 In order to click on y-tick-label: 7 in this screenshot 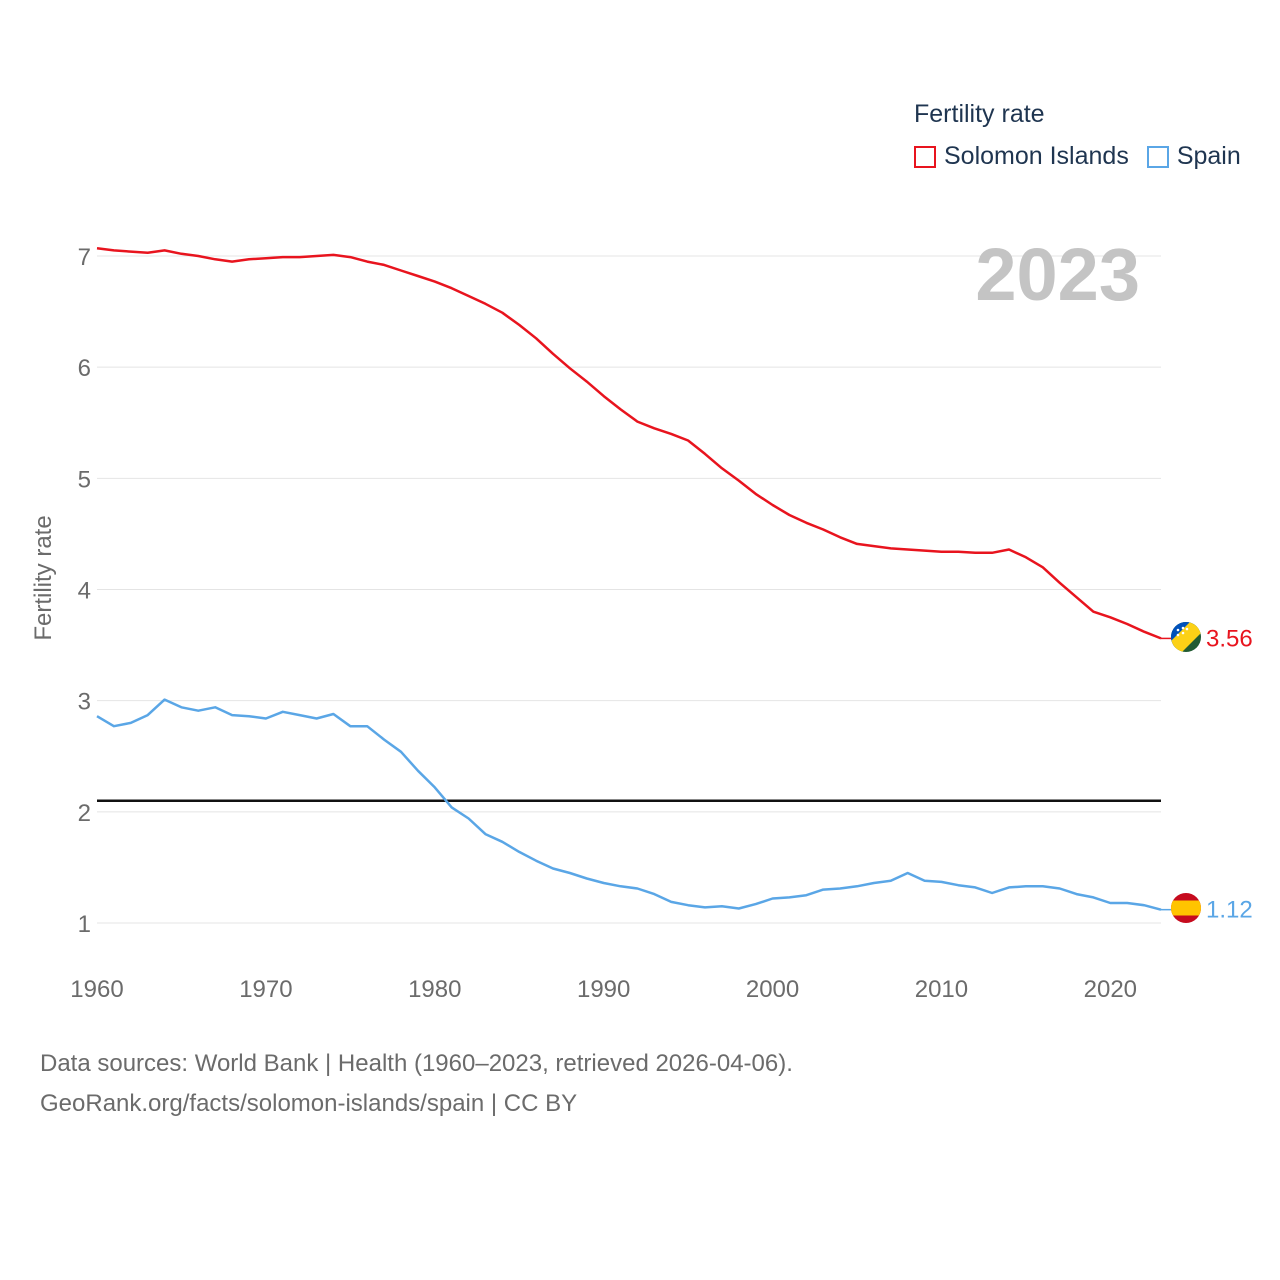, I will do `click(84, 257)`.